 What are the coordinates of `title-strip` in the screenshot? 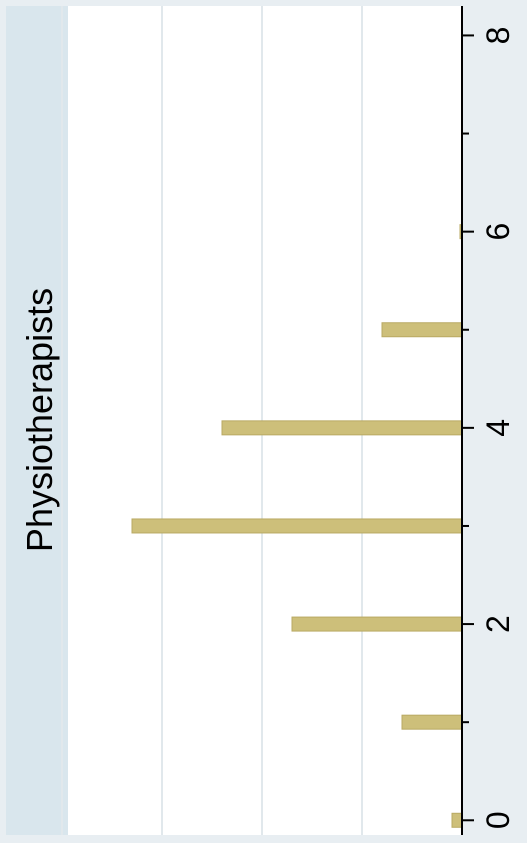 It's located at (37, 420).